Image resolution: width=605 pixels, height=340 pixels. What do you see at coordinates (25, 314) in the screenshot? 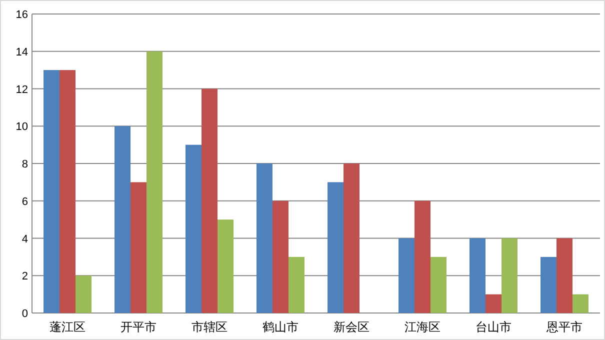
I see `y-tick-label: 0` at bounding box center [25, 314].